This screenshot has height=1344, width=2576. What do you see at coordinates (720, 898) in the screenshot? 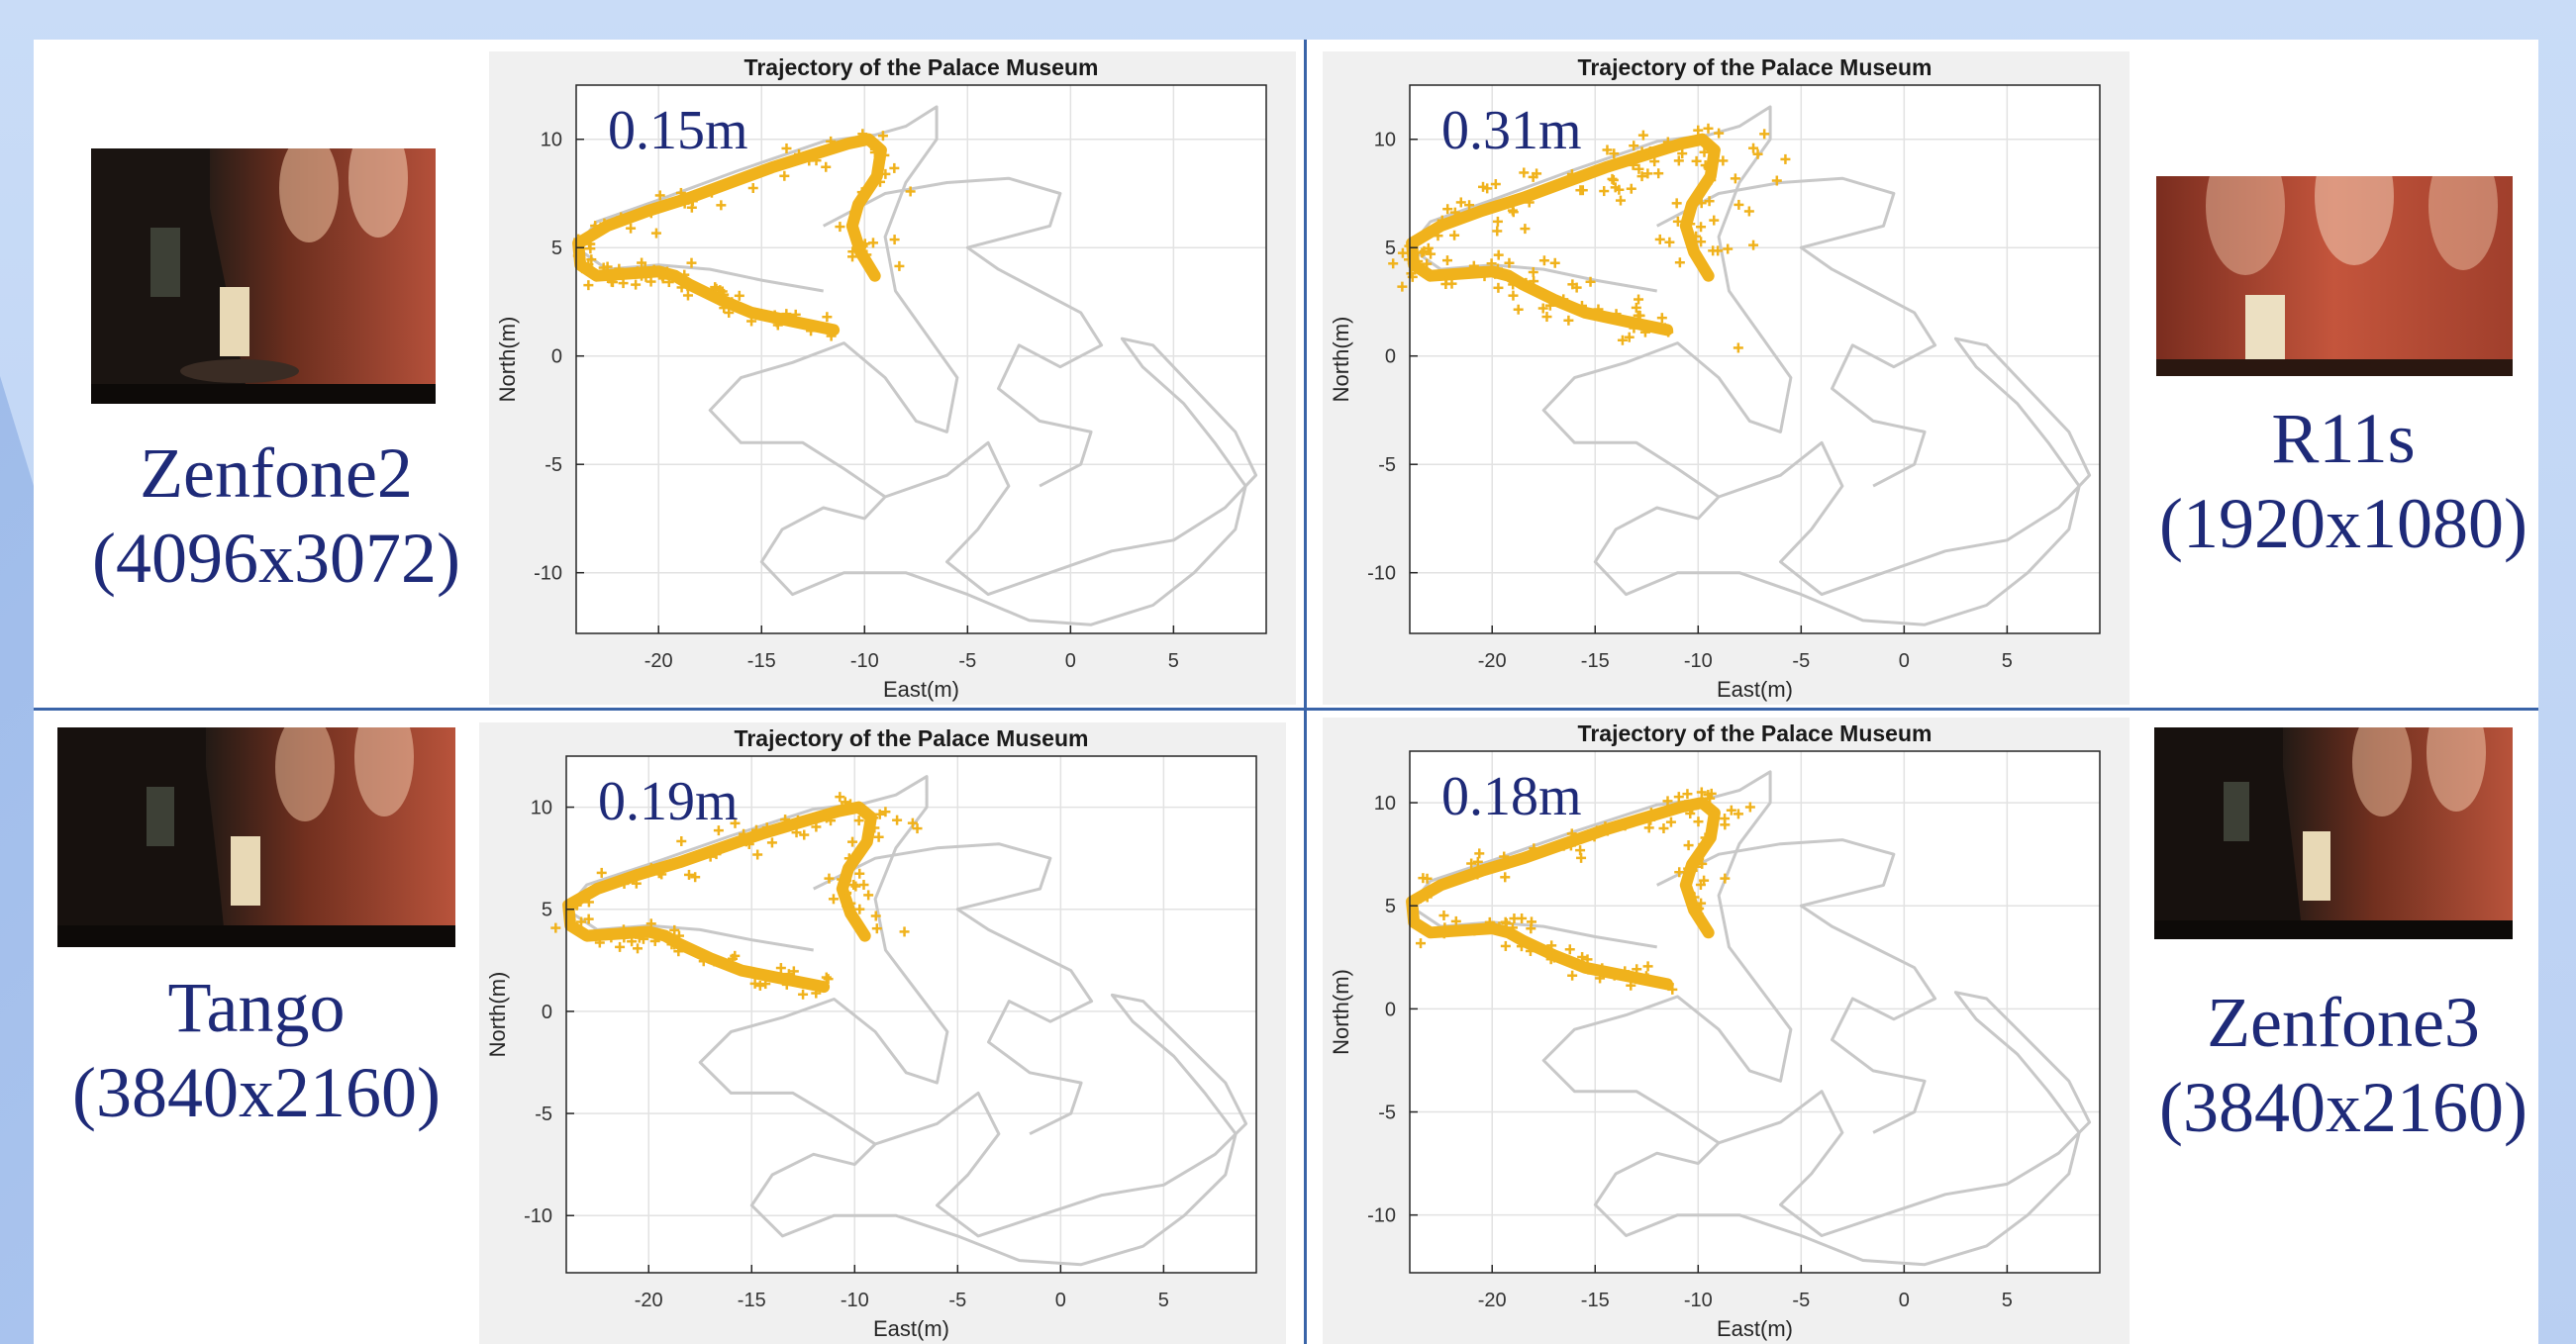
I see `estimated-trajectory-band` at bounding box center [720, 898].